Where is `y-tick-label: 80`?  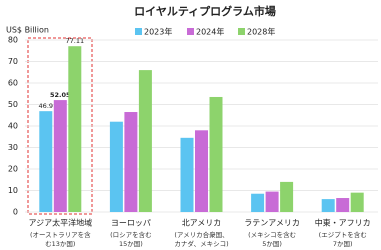
y-tick-label: 80 is located at coordinates (13, 40).